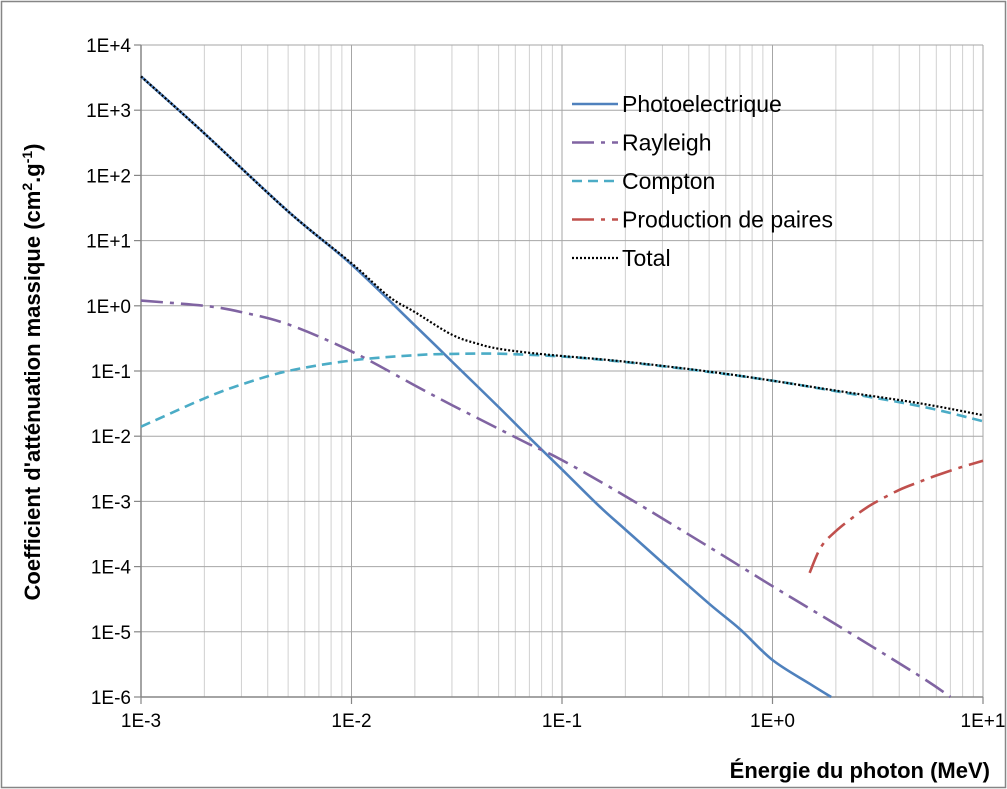 The width and height of the screenshot is (1007, 789). What do you see at coordinates (562, 721) in the screenshot?
I see `x-tick-label: 1E-1` at bounding box center [562, 721].